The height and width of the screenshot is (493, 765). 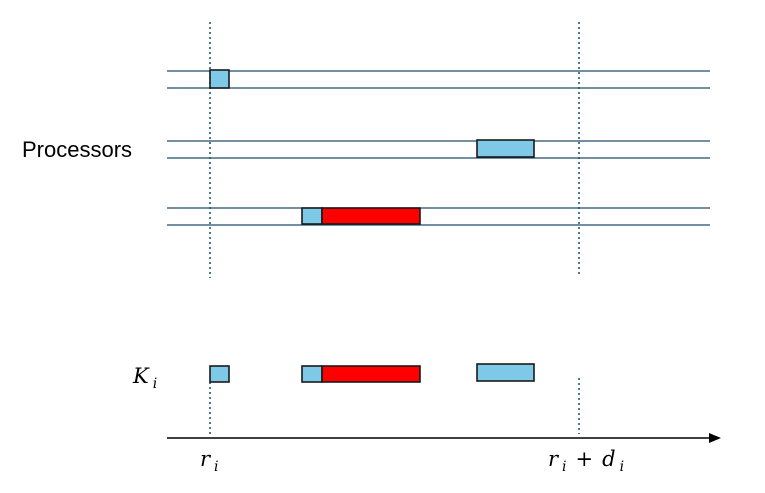 I want to click on deadline-label: r i + d i, so click(x=586, y=461).